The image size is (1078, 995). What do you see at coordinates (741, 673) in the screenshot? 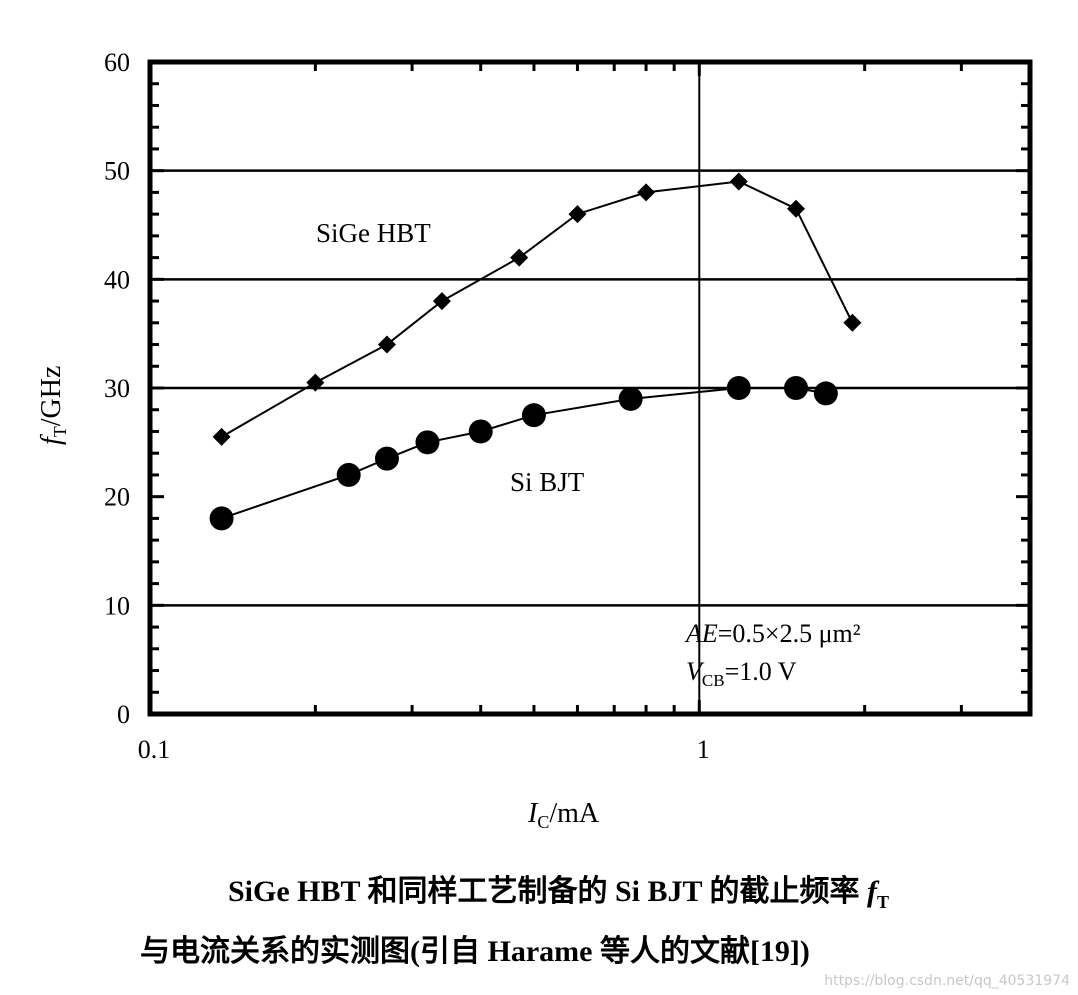
I see `annotation-vcb: VCB=1.0 V` at bounding box center [741, 673].